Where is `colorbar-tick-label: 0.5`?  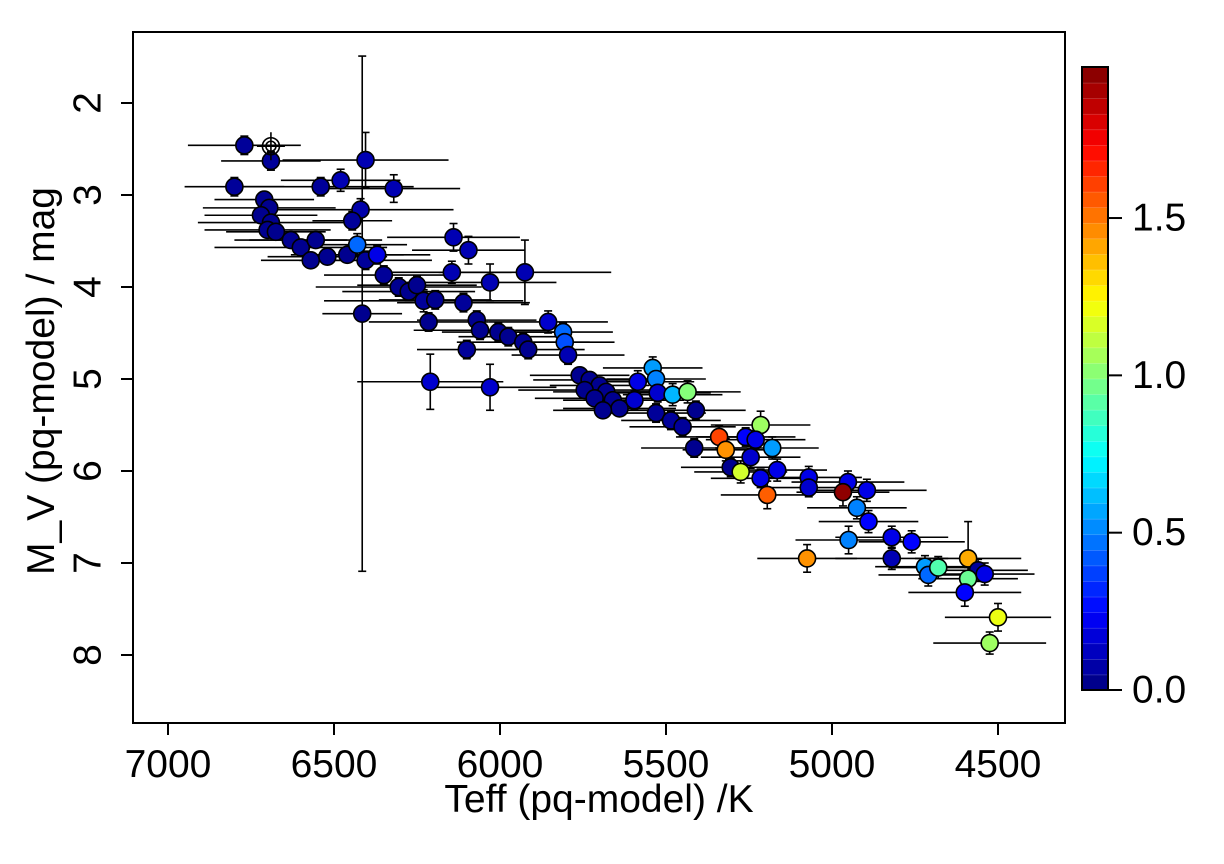 colorbar-tick-label: 0.5 is located at coordinates (1159, 532).